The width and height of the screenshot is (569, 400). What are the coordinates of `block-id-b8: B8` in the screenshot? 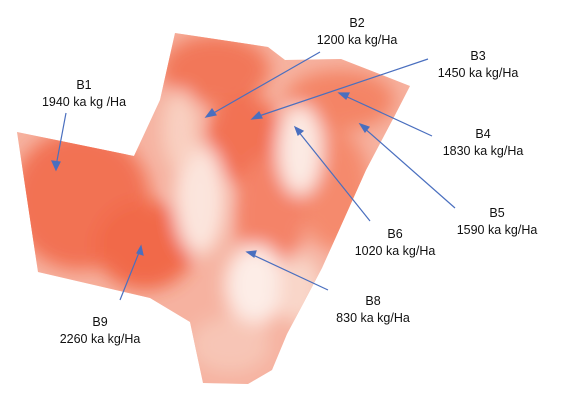 It's located at (373, 301).